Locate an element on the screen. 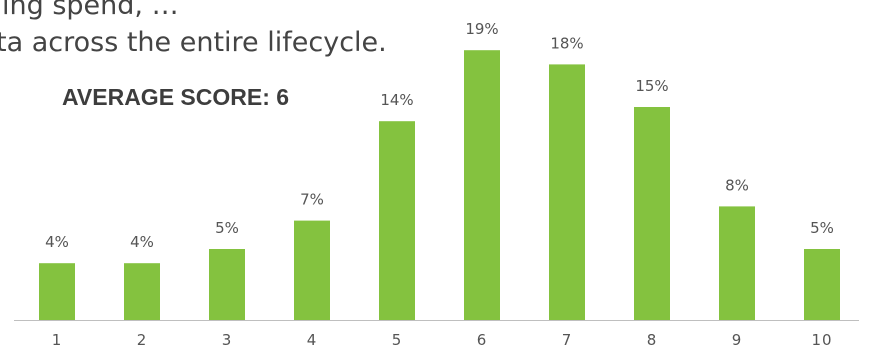  bar-value-label-6: 19% is located at coordinates (481, 29).